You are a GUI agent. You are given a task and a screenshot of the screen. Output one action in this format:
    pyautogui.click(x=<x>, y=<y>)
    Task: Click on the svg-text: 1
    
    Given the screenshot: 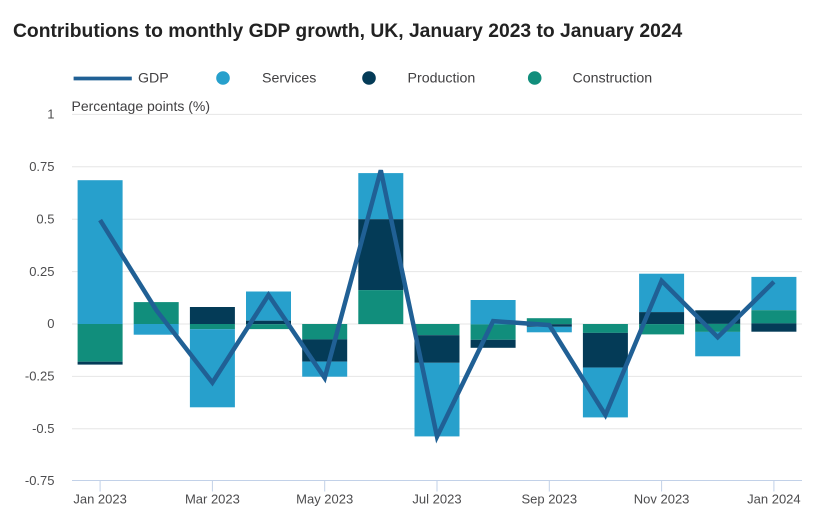 What is the action you would take?
    pyautogui.click(x=50, y=114)
    